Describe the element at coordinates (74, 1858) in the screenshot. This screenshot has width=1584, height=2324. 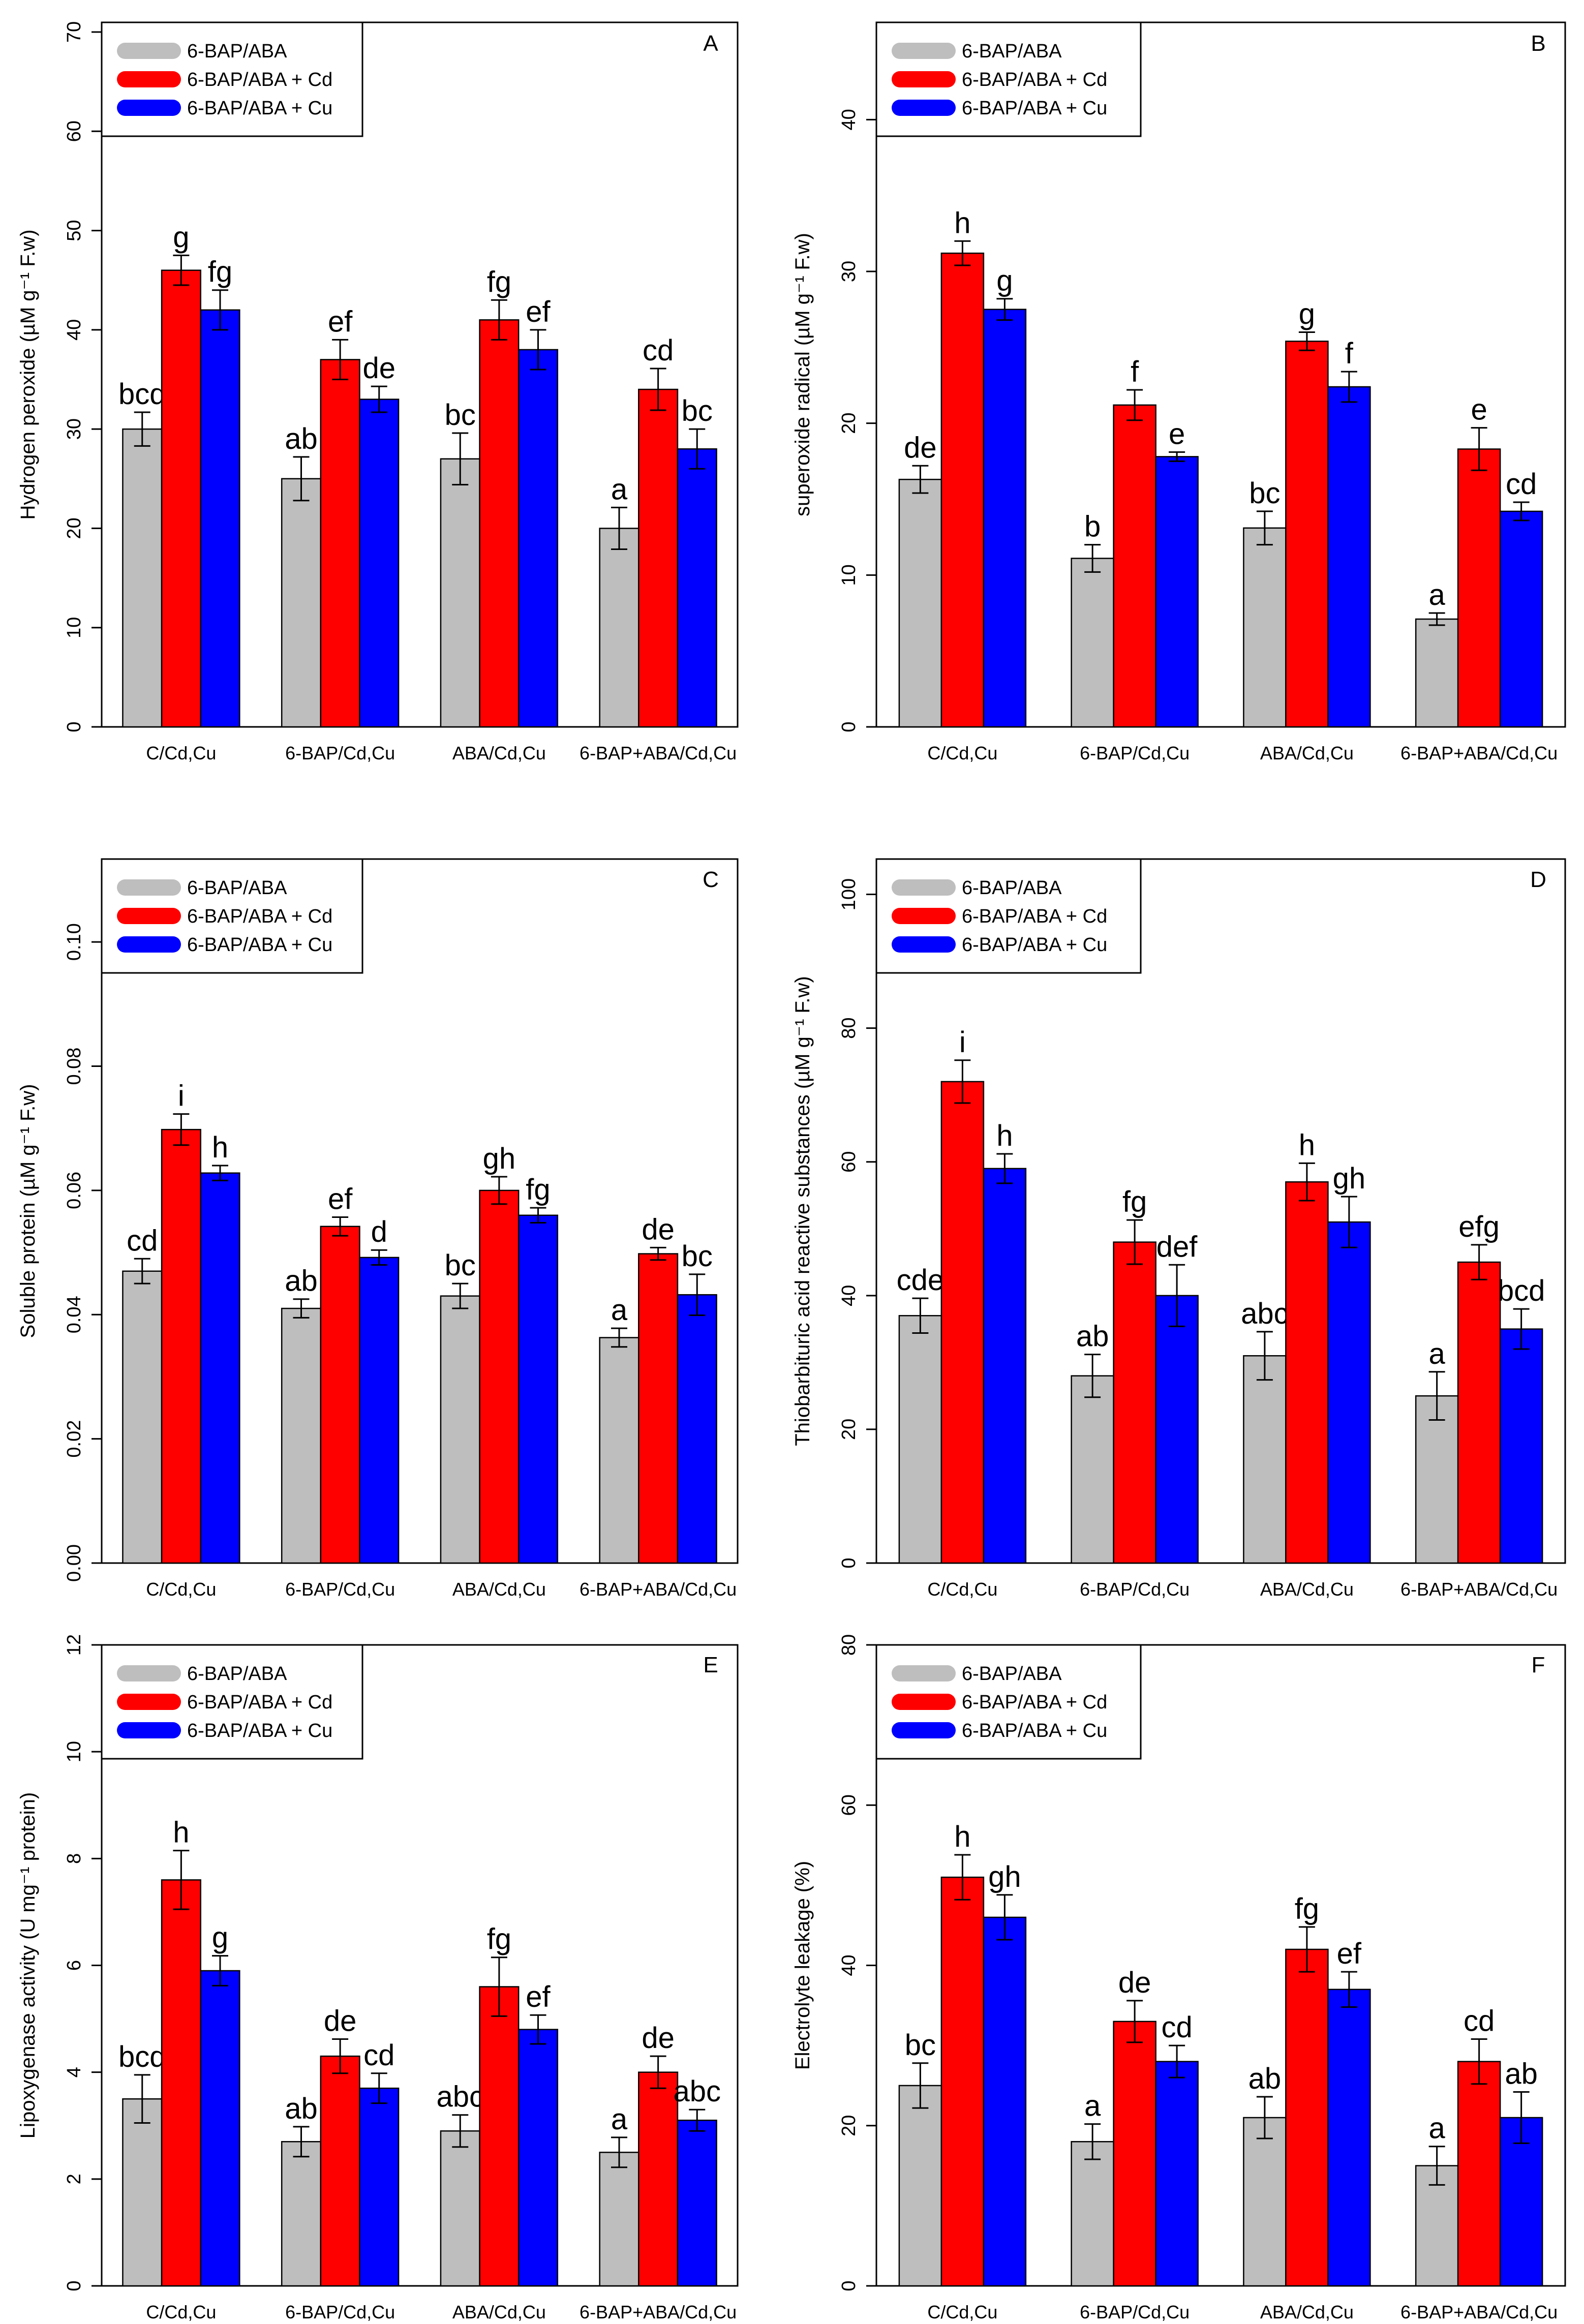
I see `y-tick-label: 8` at that location.